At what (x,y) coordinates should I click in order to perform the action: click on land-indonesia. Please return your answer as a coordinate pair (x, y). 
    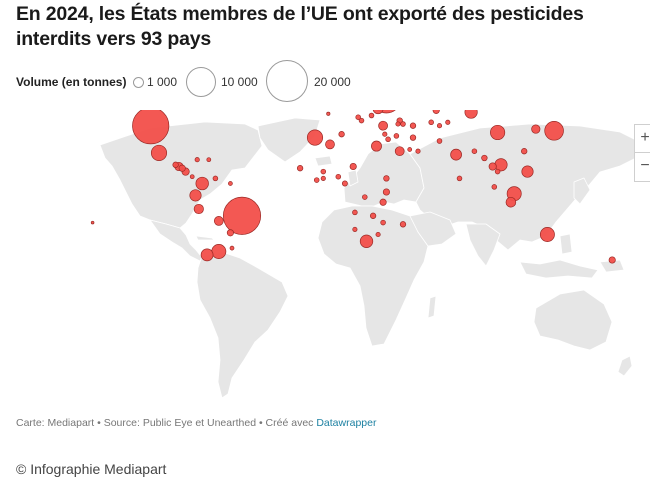
    Looking at the image, I should click on (559, 269).